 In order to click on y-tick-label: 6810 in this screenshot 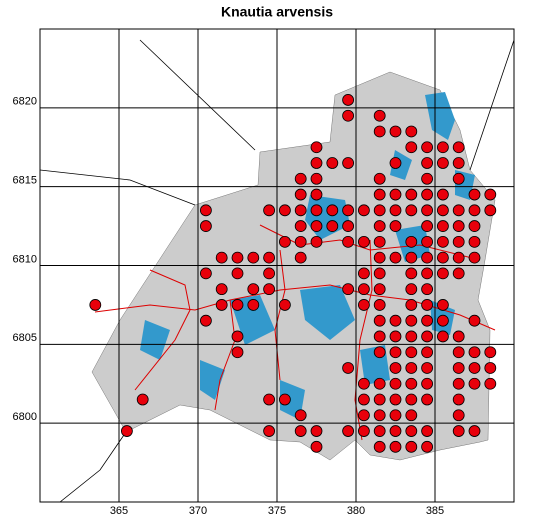, I will do `click(25, 259)`.